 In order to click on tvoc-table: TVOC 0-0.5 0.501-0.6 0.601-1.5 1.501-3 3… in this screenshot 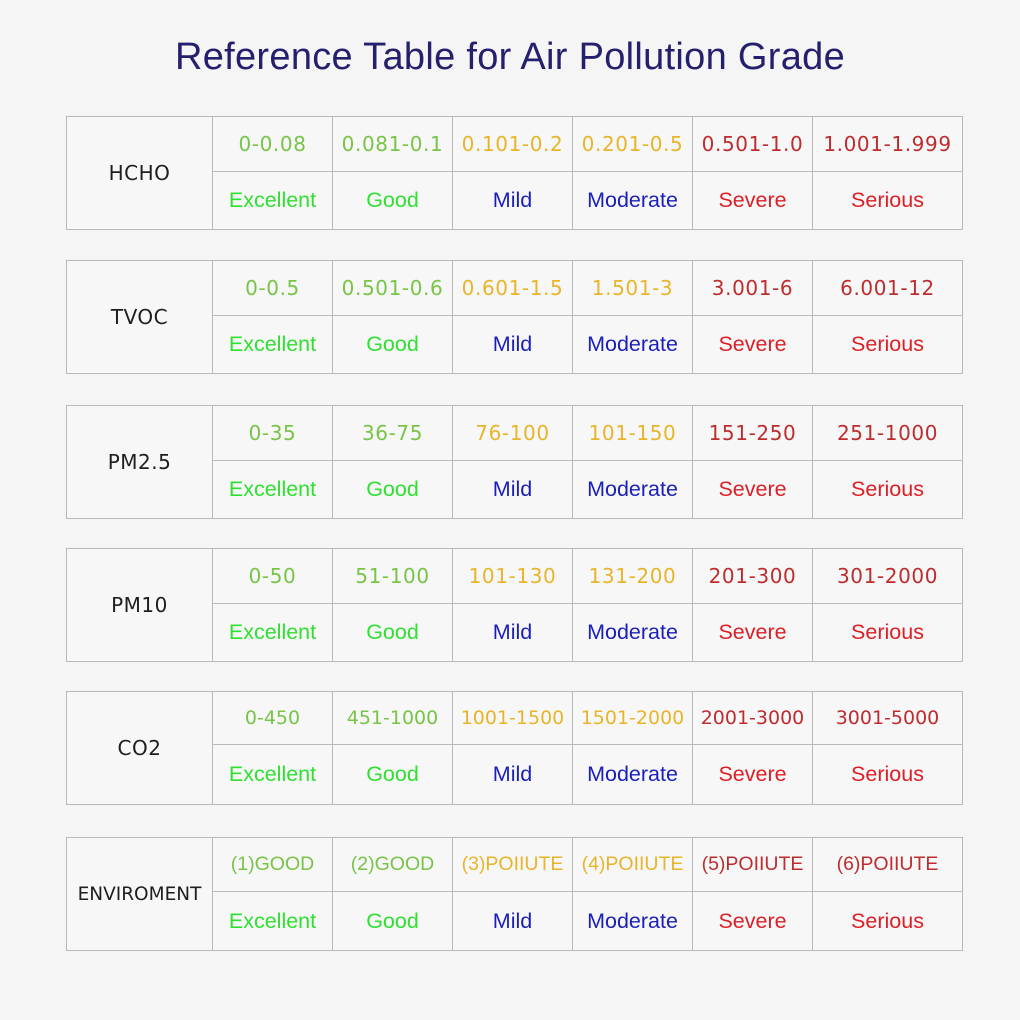, I will do `click(514, 316)`.